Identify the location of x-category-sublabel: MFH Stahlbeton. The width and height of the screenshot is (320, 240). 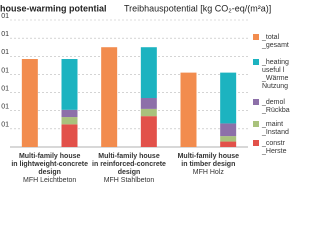
(129, 180).